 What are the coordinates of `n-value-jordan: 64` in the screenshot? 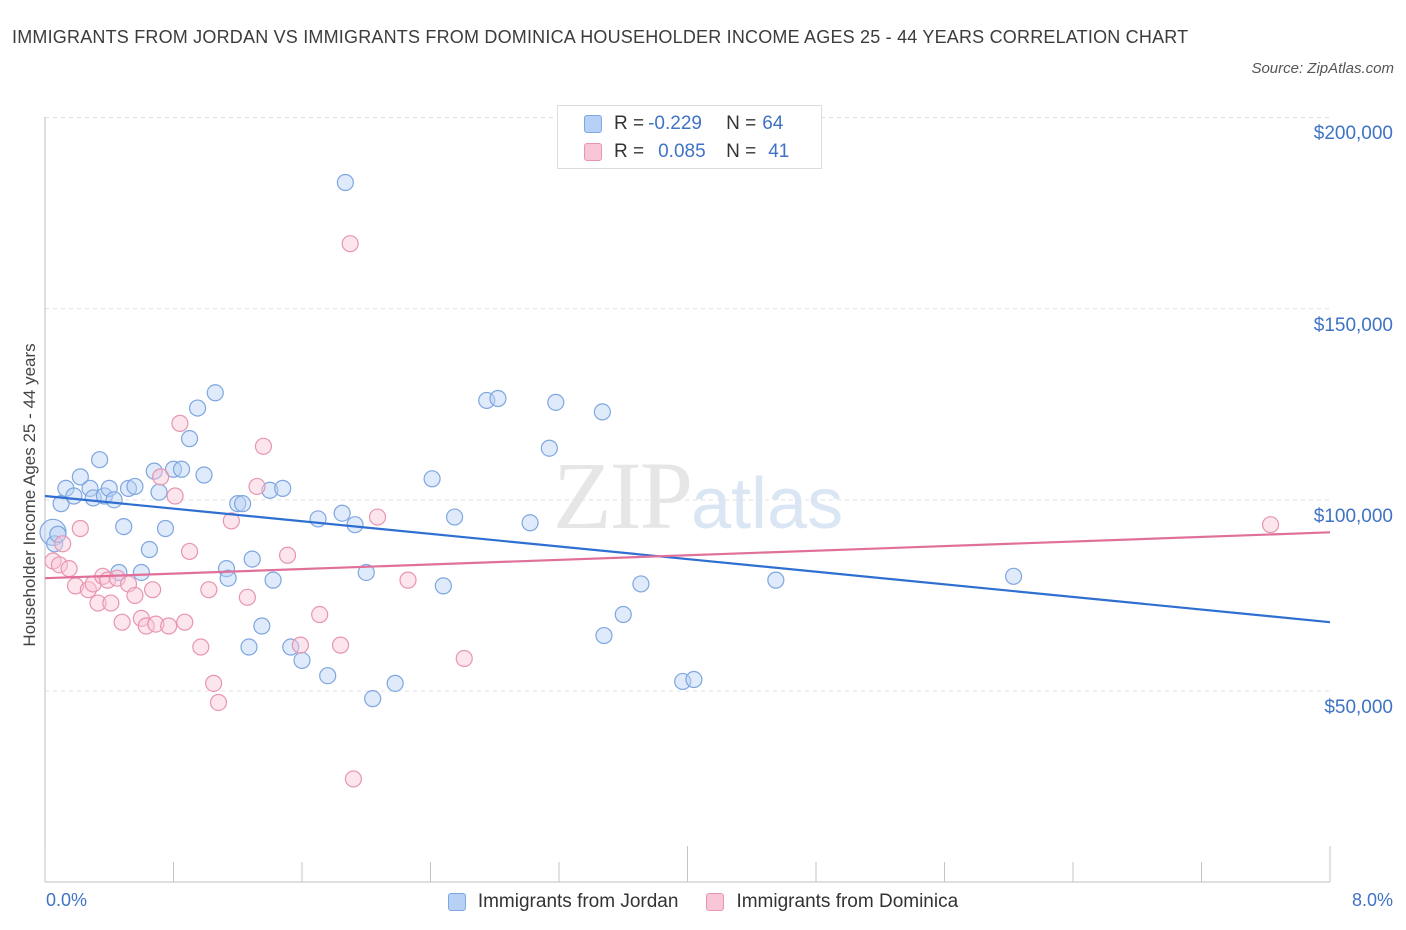 It's located at (773, 123).